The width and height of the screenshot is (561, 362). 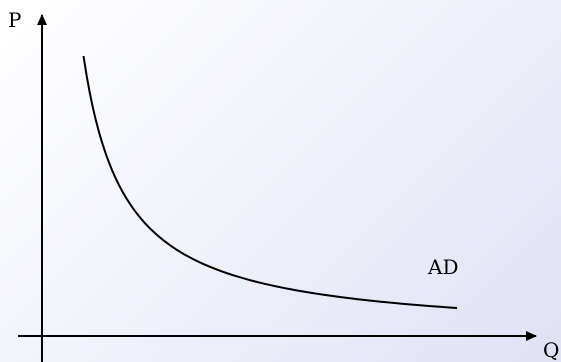 I want to click on x-axis-label: Q, so click(x=551, y=350).